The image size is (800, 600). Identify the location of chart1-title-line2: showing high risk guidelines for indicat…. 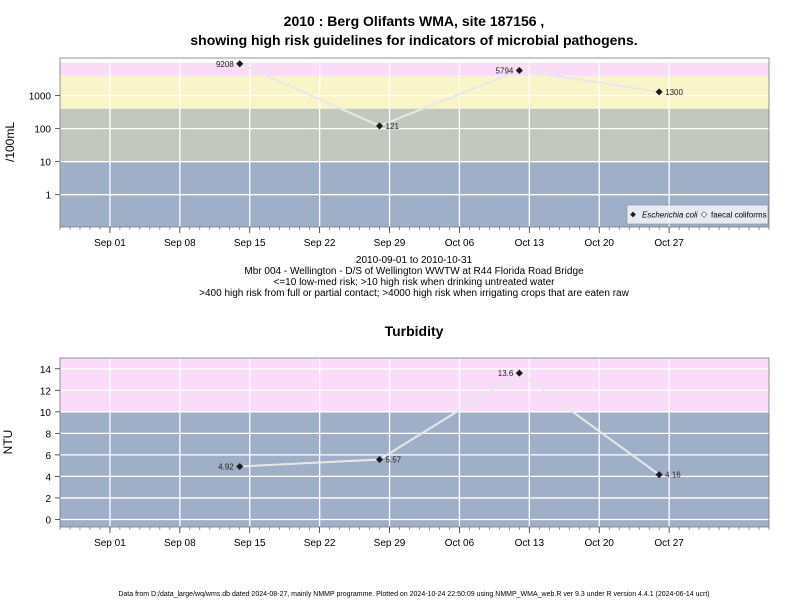
(413, 40).